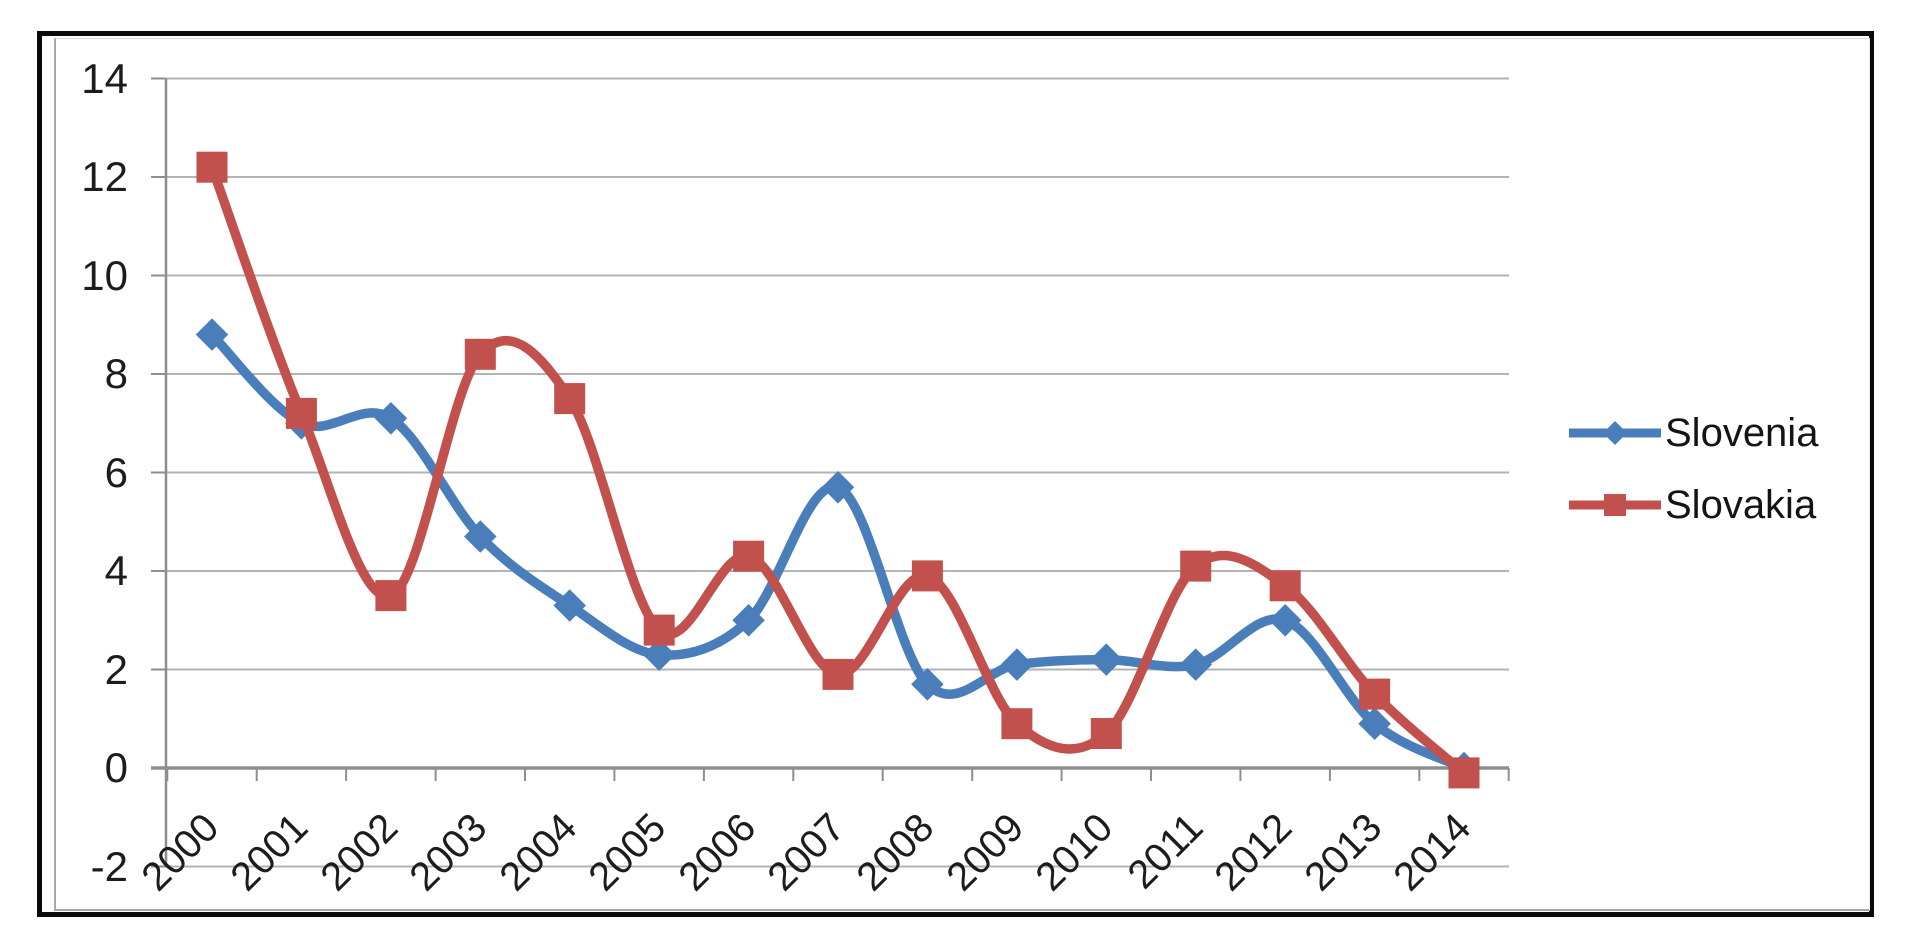 Image resolution: width=1920 pixels, height=949 pixels. Describe the element at coordinates (838, 674) in the screenshot. I see `slovakia-marker-2007` at that location.